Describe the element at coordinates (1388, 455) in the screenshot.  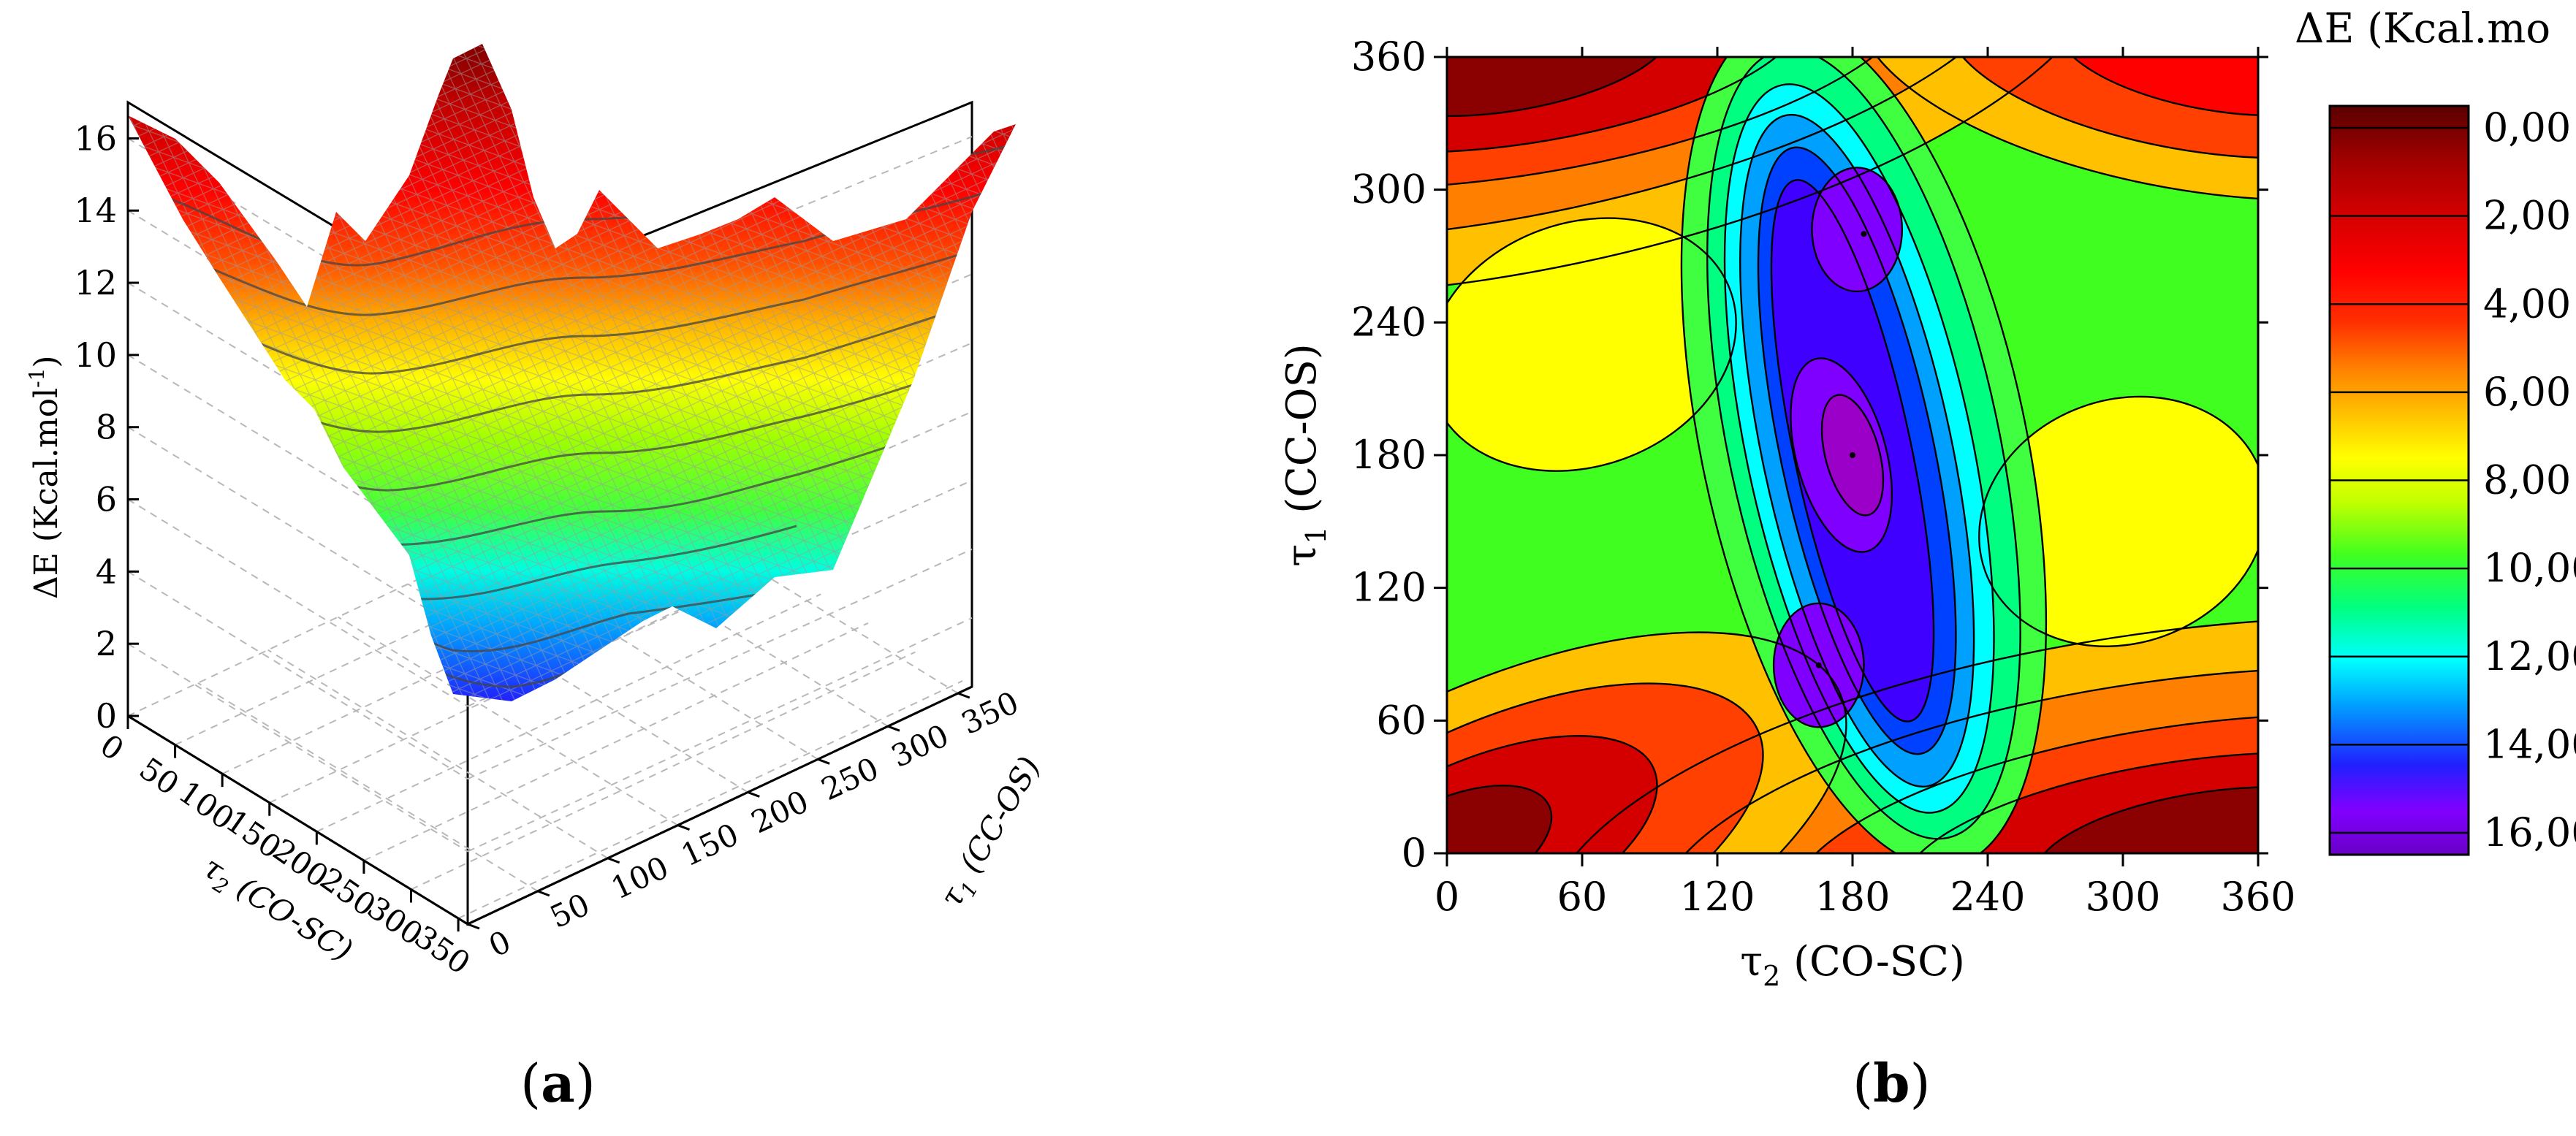
I see `y-tick-label: 180` at that location.